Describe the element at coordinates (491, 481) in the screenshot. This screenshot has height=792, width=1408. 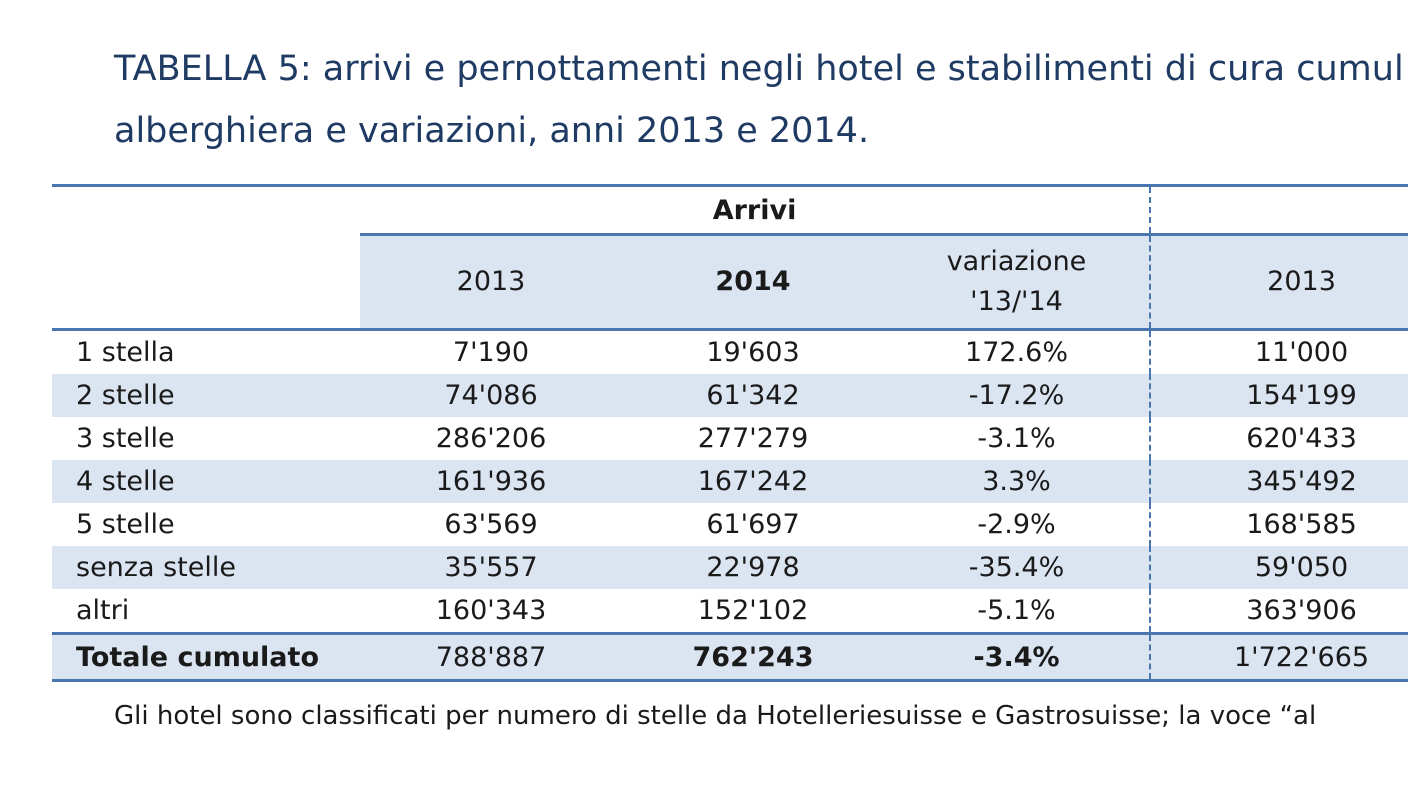
I see `cell-2013: 161'936` at that location.